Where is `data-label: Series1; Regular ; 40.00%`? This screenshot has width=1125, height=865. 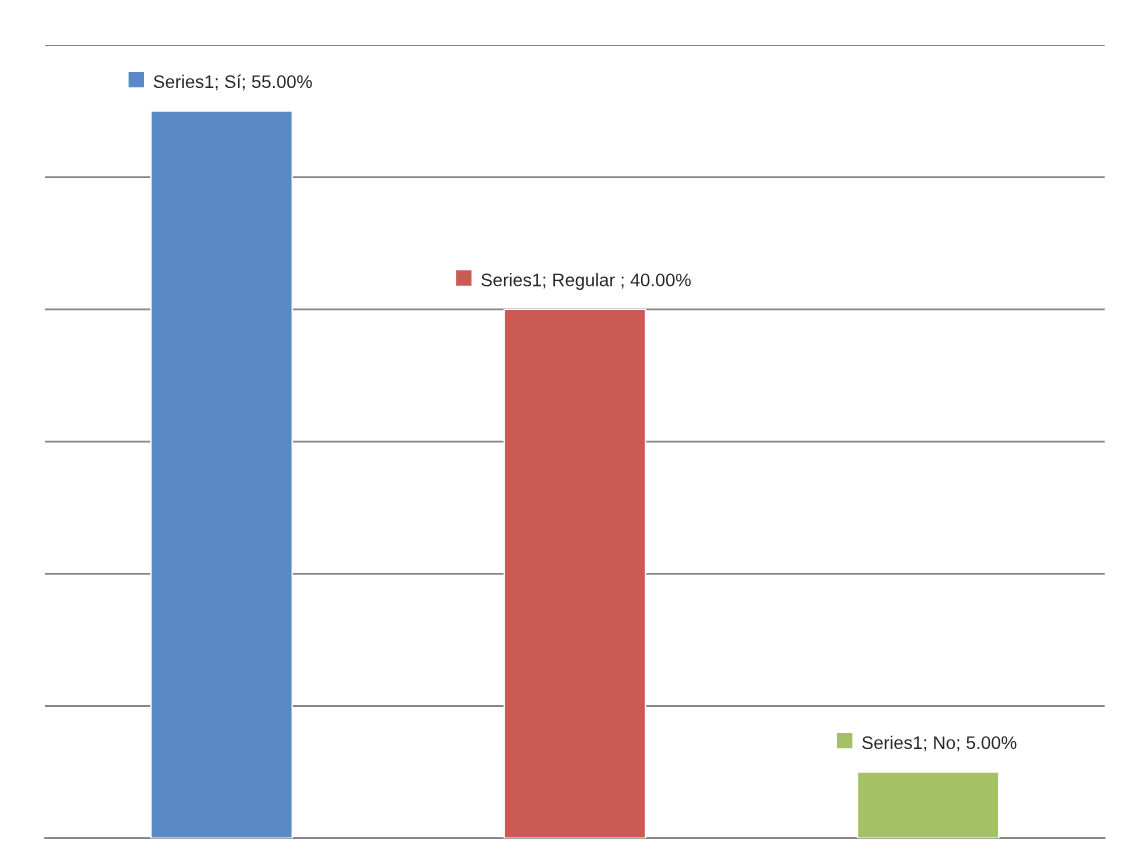 data-label: Series1; Regular ; 40.00% is located at coordinates (586, 281).